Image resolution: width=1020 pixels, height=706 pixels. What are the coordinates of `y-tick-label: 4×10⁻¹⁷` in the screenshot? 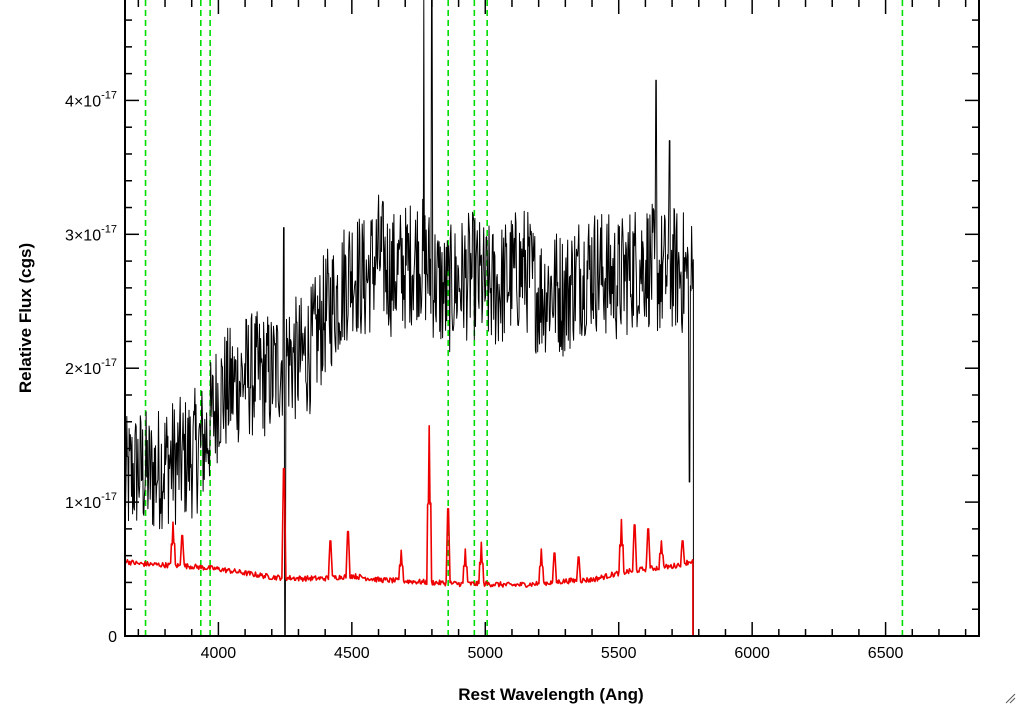 It's located at (91, 99).